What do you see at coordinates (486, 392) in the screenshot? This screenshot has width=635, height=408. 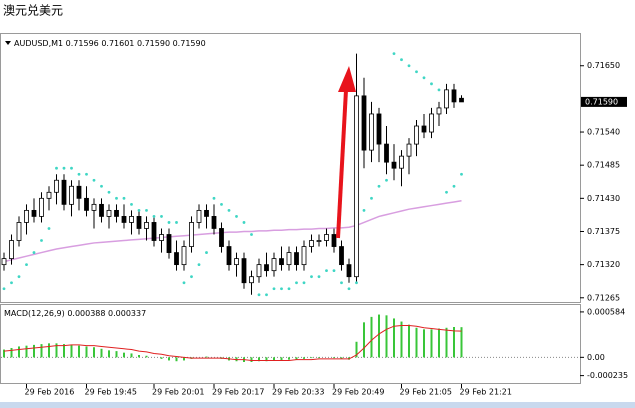 I see `x-tick-label: 29 Feb 21:21` at bounding box center [486, 392].